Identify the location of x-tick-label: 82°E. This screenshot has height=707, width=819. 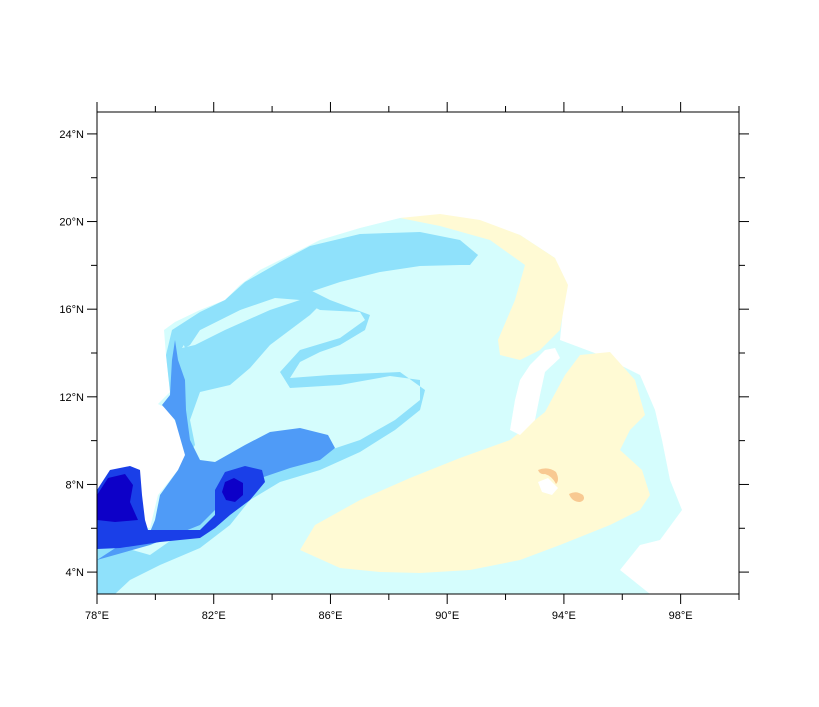
(214, 616).